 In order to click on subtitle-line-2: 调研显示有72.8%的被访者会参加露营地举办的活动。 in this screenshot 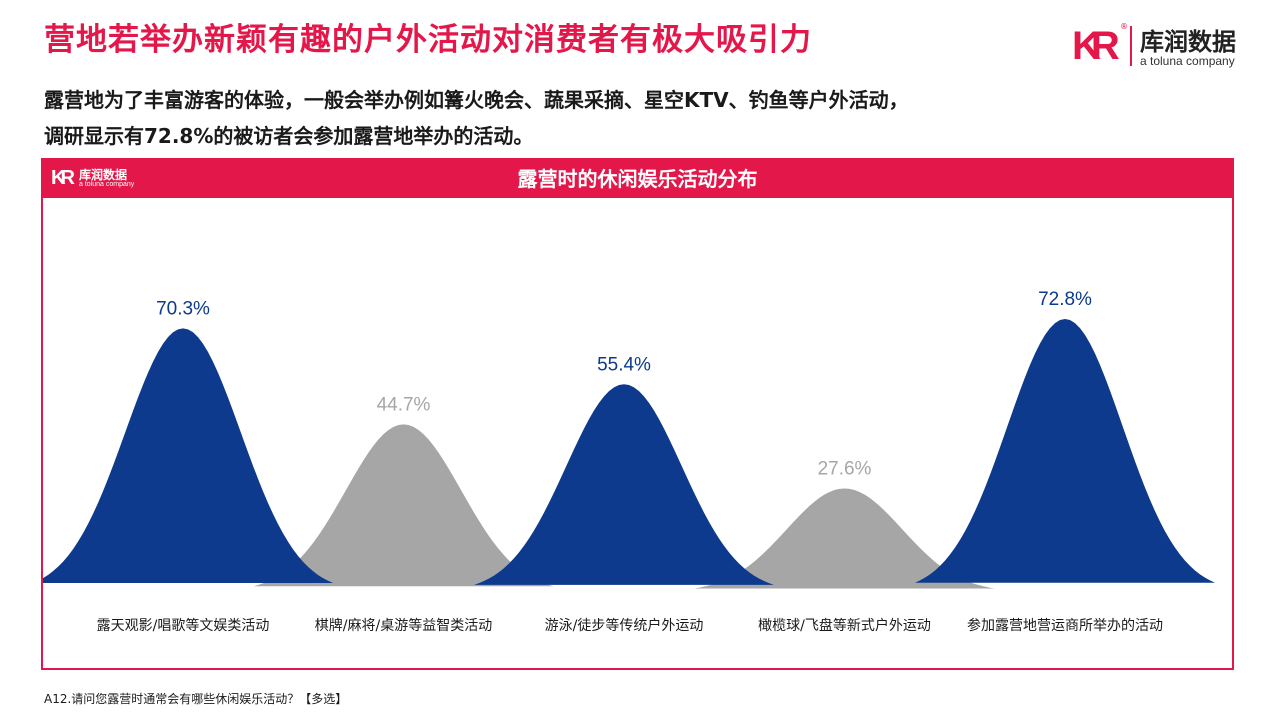, I will do `click(289, 136)`.